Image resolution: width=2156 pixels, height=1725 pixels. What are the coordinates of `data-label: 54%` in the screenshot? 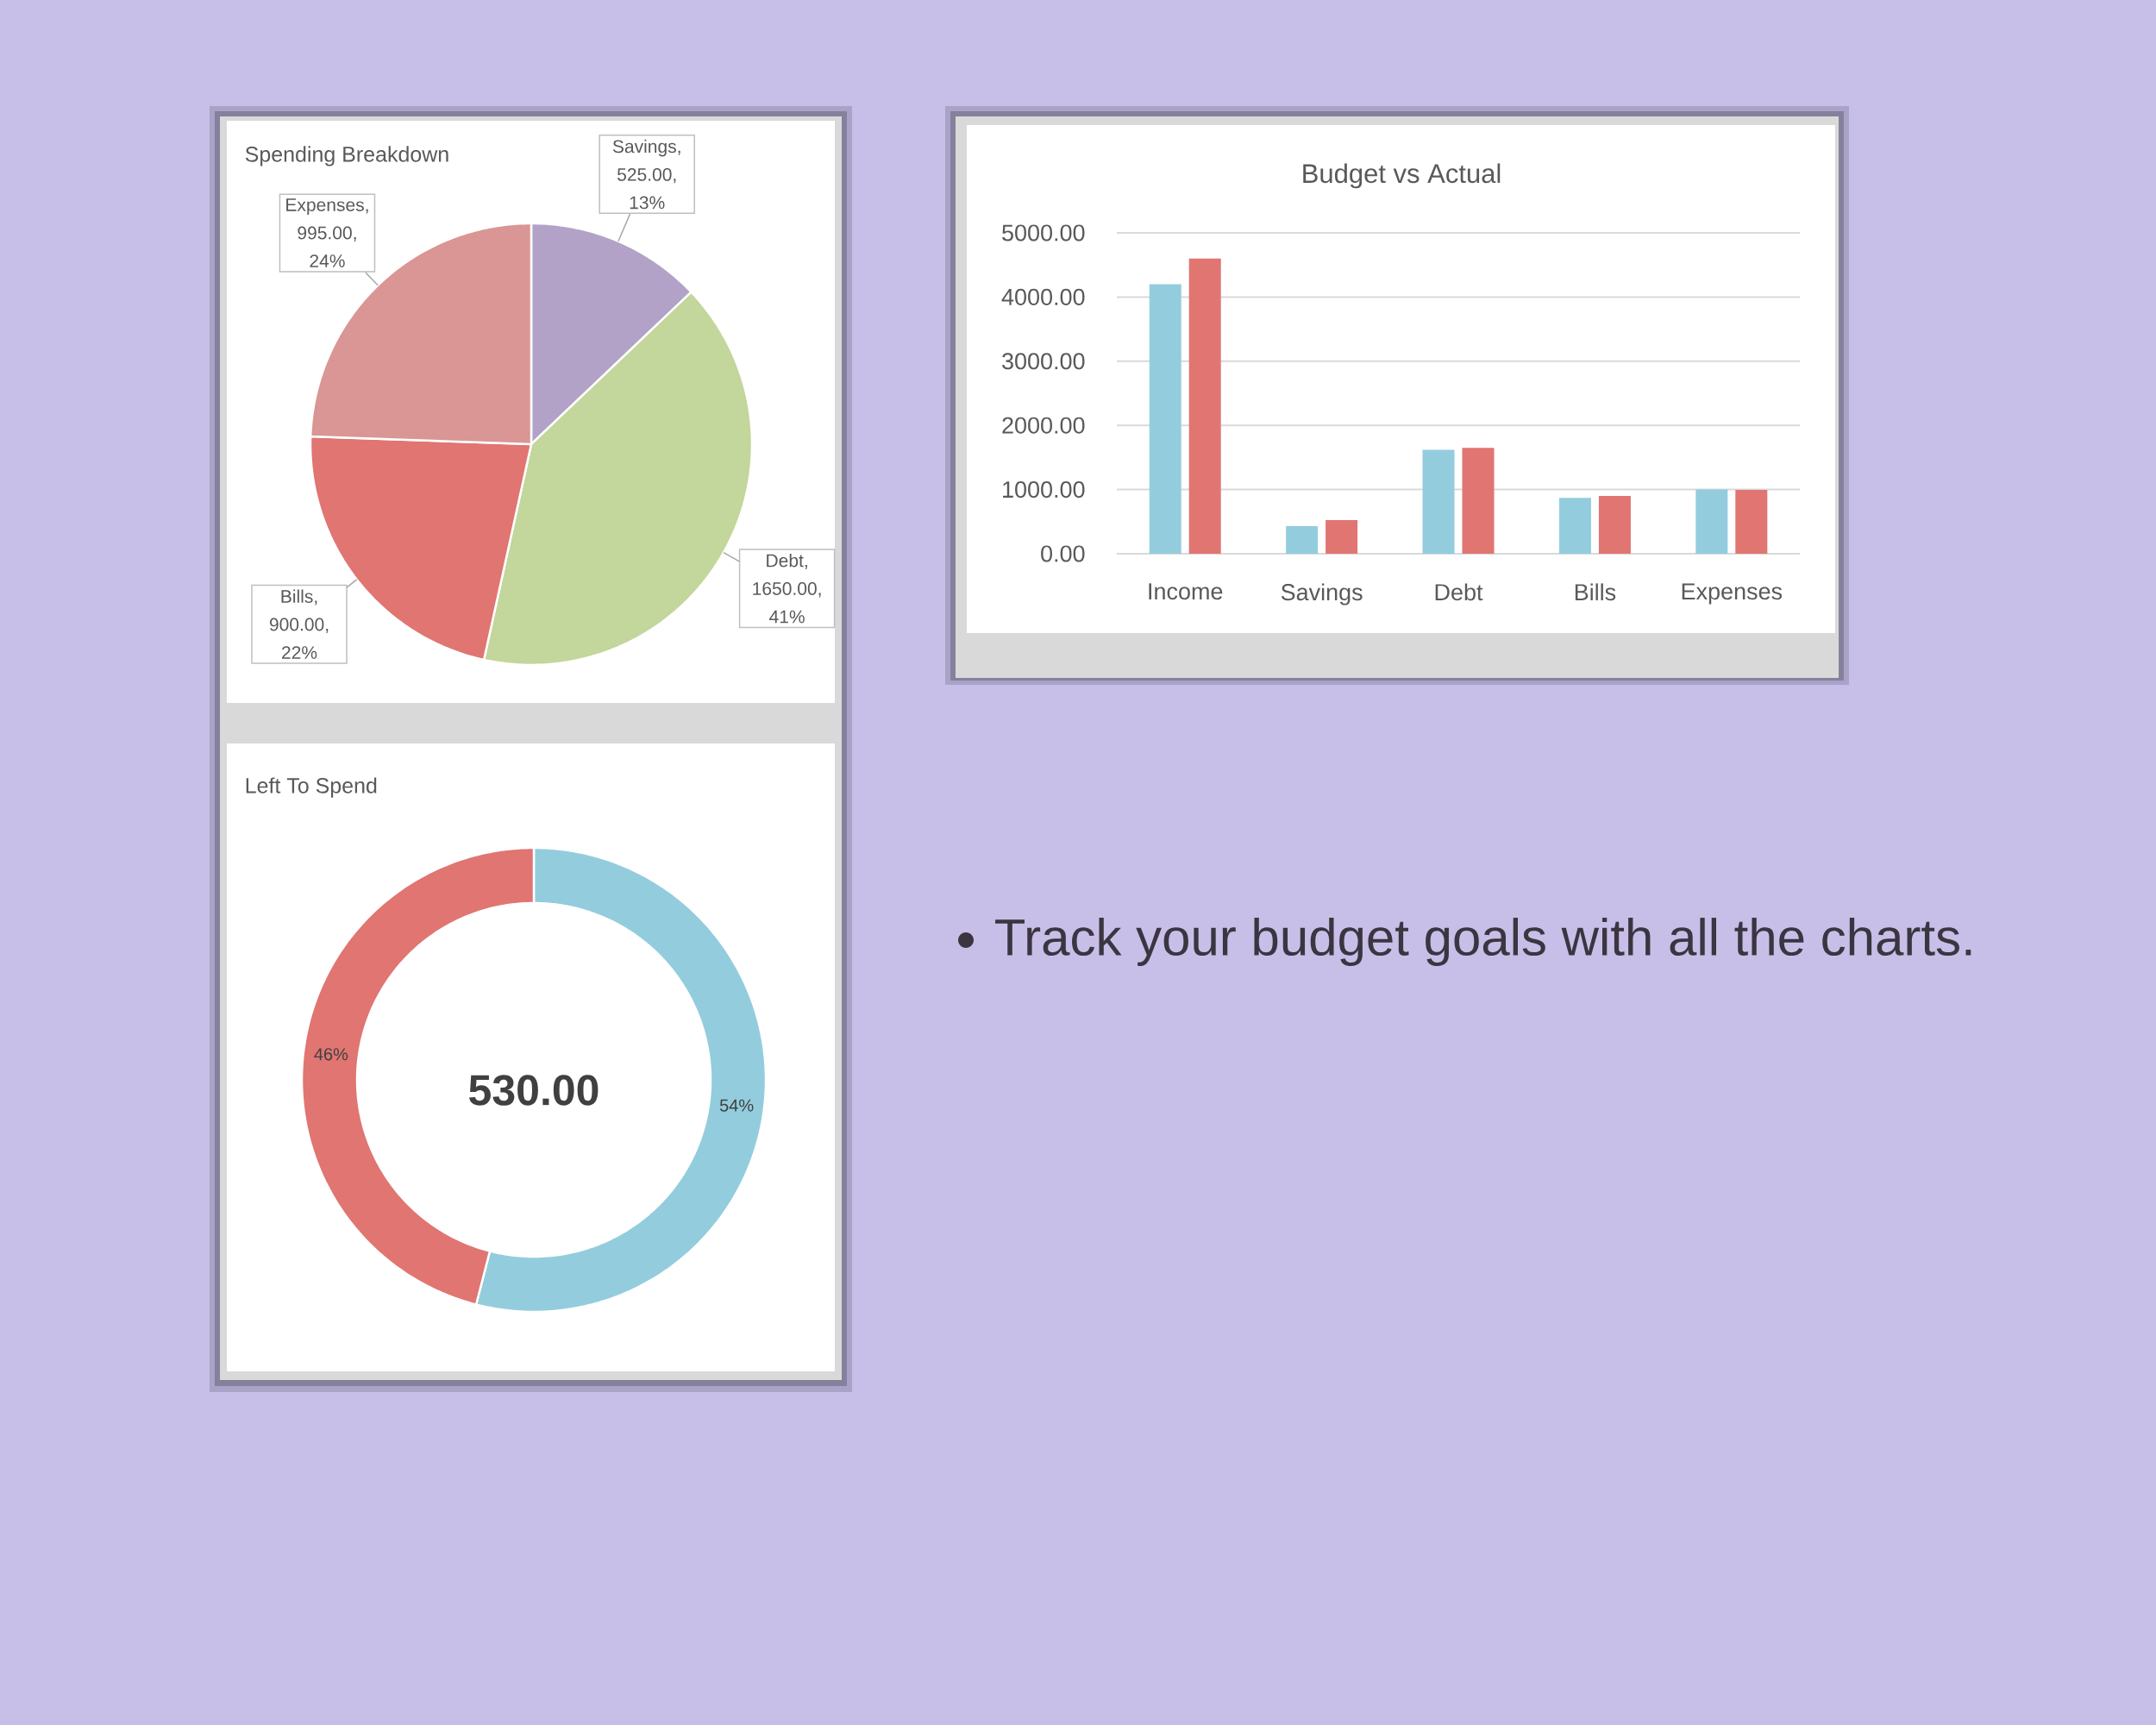 It's located at (736, 1106).